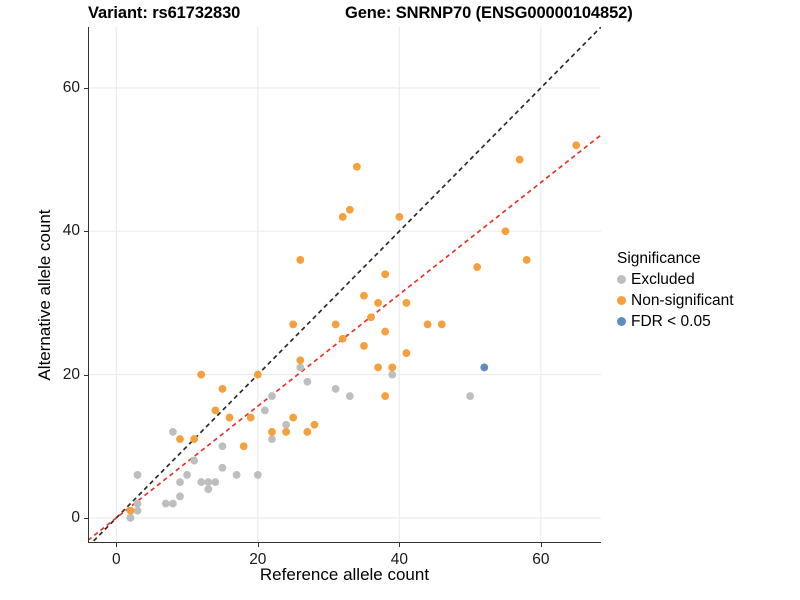 The width and height of the screenshot is (800, 600). What do you see at coordinates (71, 231) in the screenshot?
I see `y-tick-label: 40` at bounding box center [71, 231].